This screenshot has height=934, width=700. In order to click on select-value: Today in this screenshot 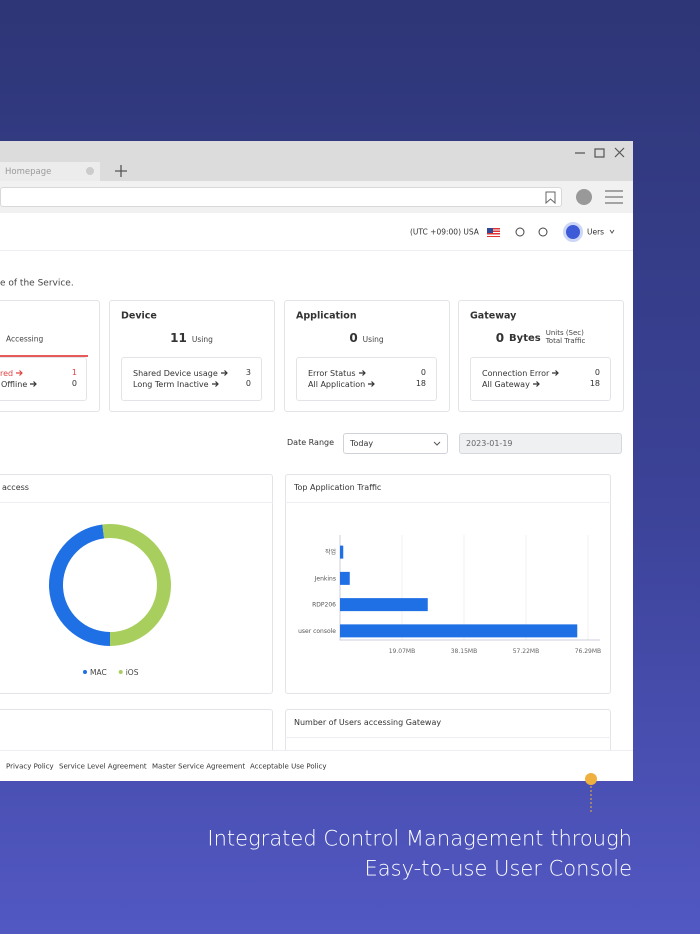, I will do `click(362, 443)`.